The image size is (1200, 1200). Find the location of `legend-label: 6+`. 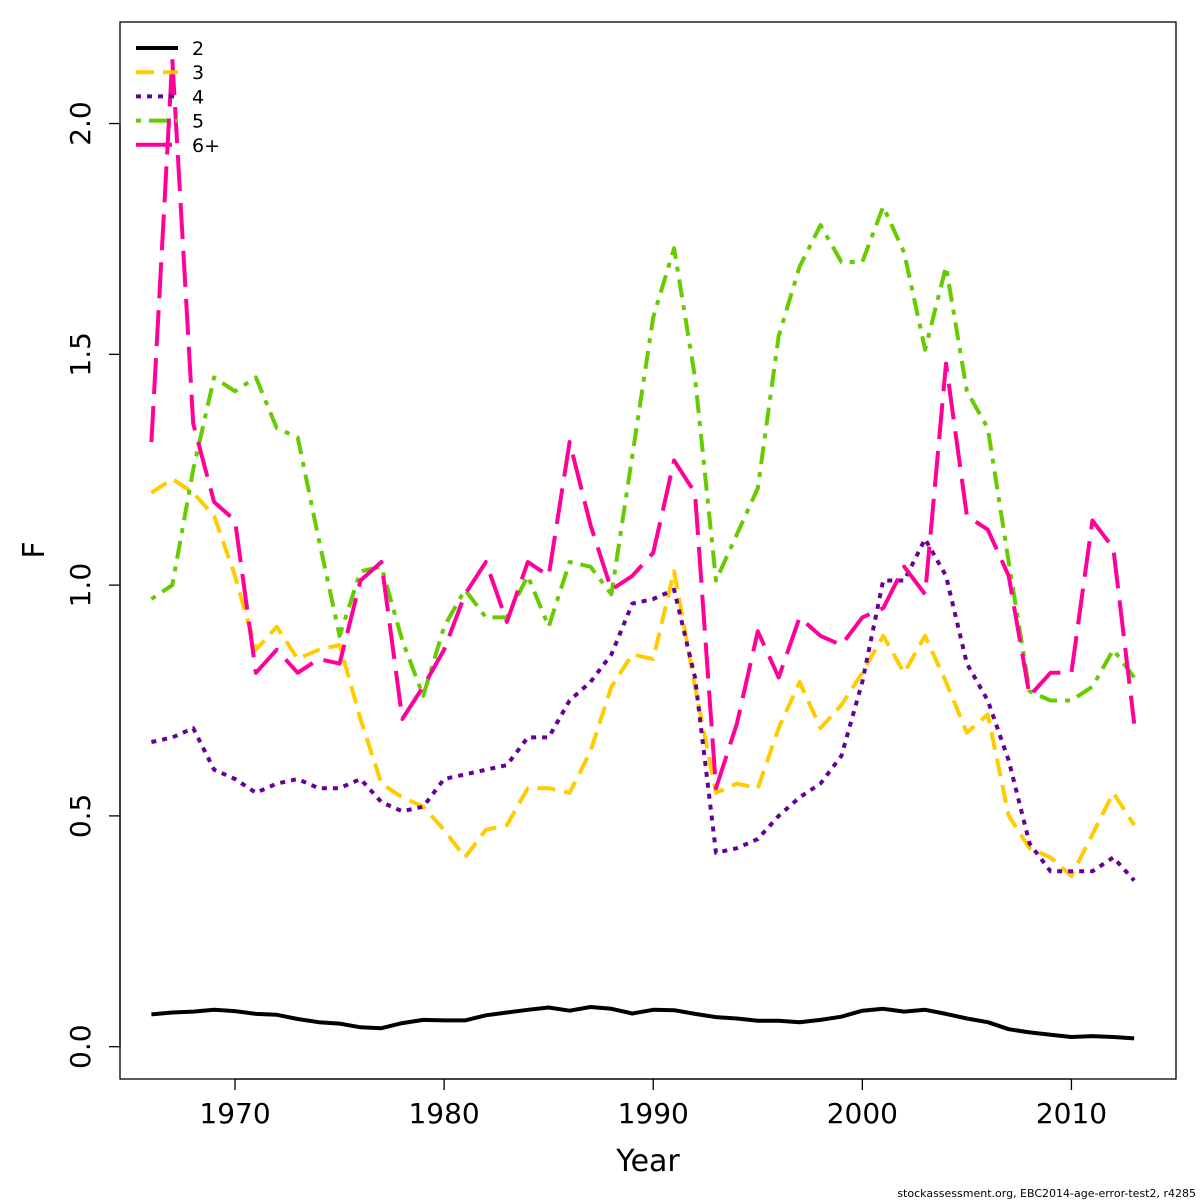

legend-label: 6+ is located at coordinates (206, 146).